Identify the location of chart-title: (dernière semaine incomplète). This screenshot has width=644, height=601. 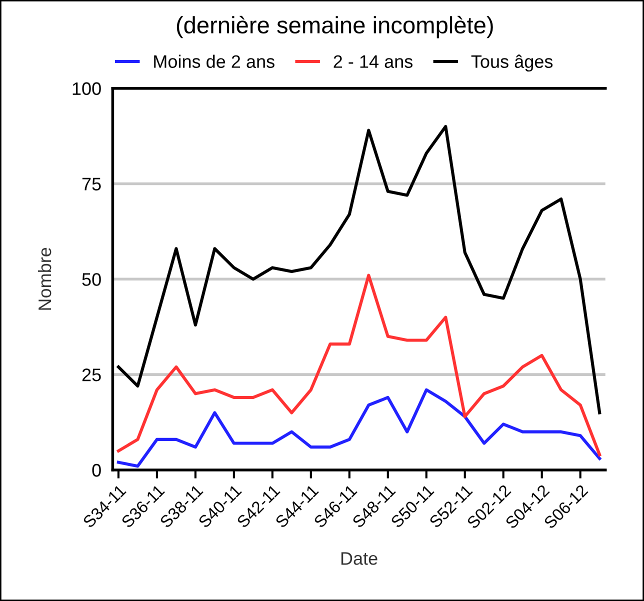
(334, 27).